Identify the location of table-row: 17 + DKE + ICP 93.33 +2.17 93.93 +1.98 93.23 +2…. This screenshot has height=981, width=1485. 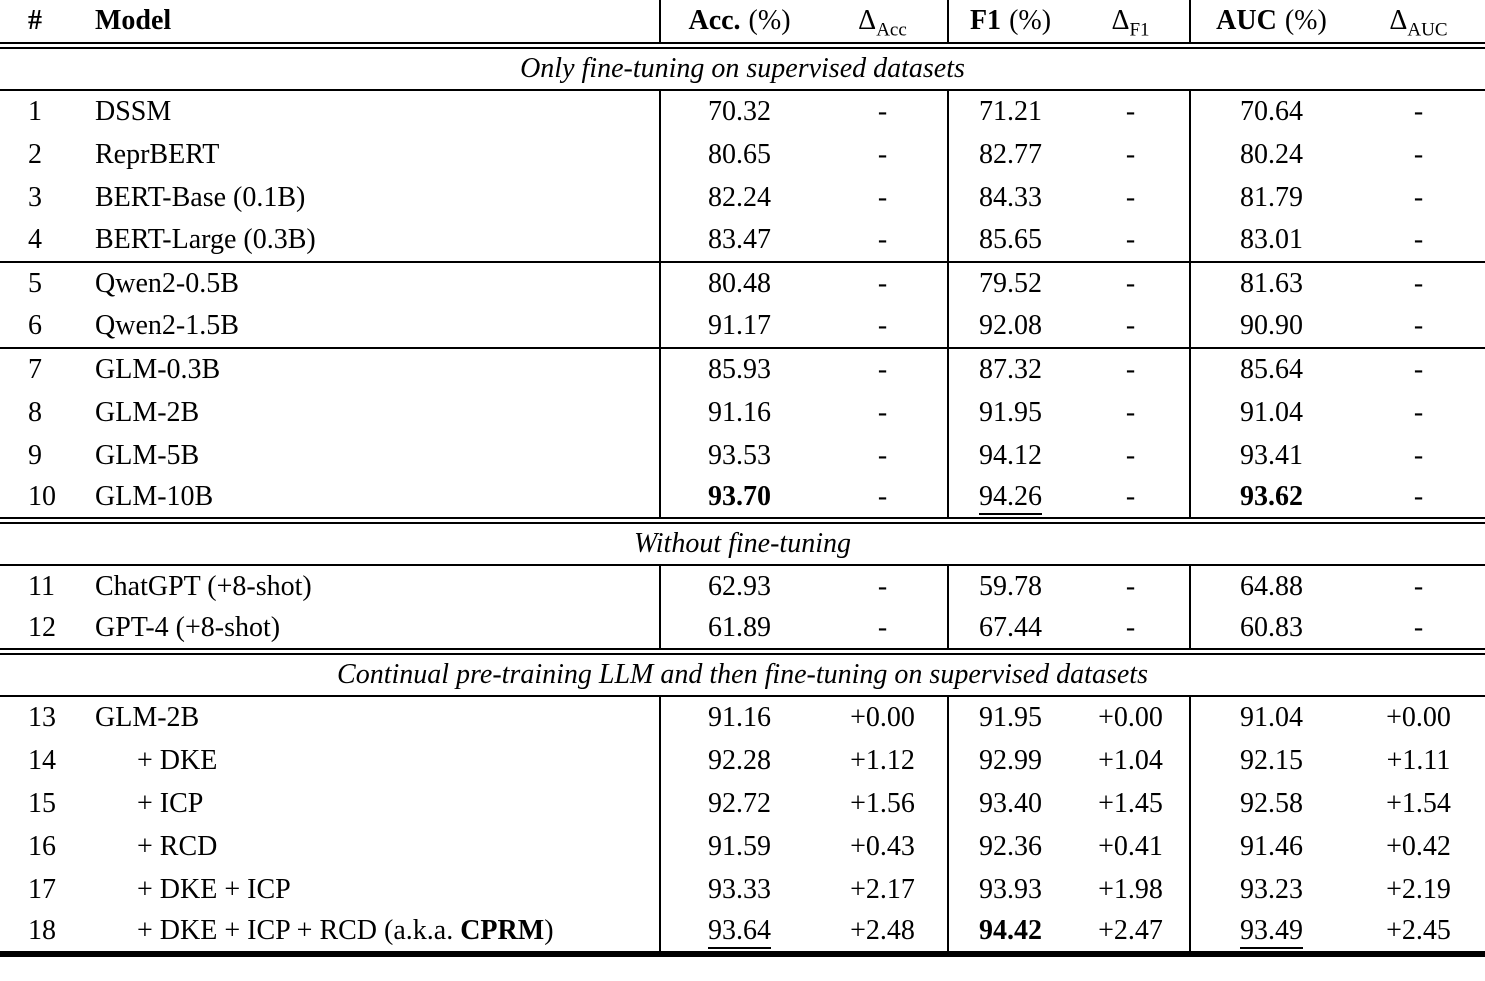
(742, 889).